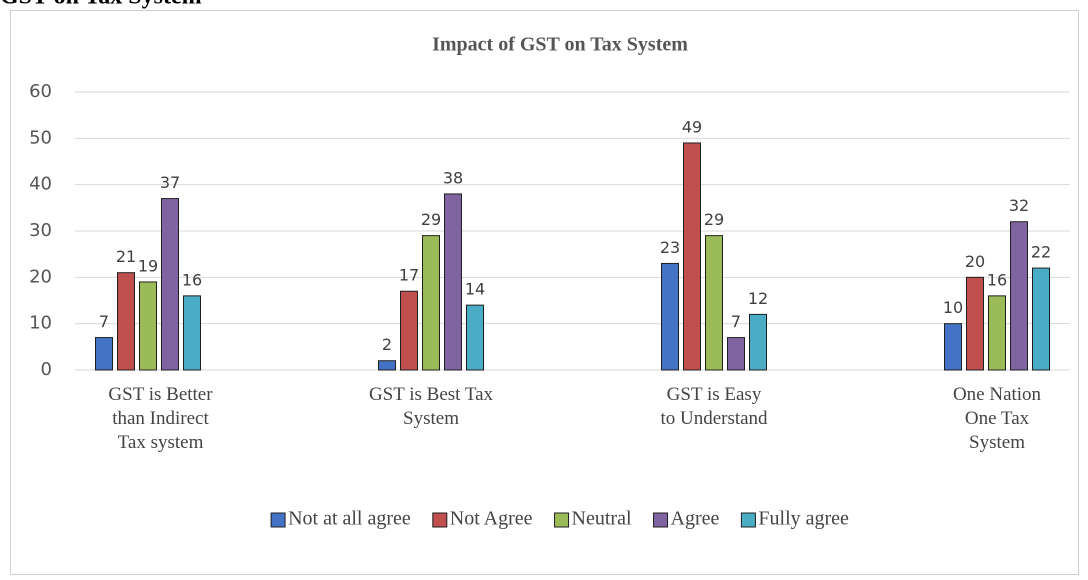 The image size is (1088, 580). I want to click on x-tick-label: GST is Better than Indirect Tax system, so click(160, 418).